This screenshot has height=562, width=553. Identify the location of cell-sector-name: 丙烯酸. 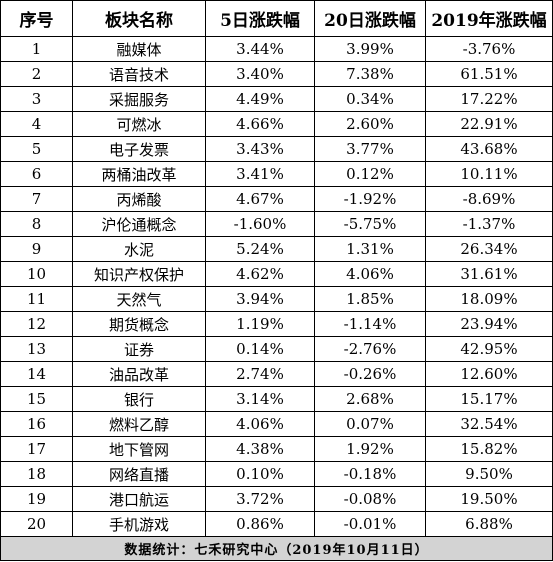
(139, 199).